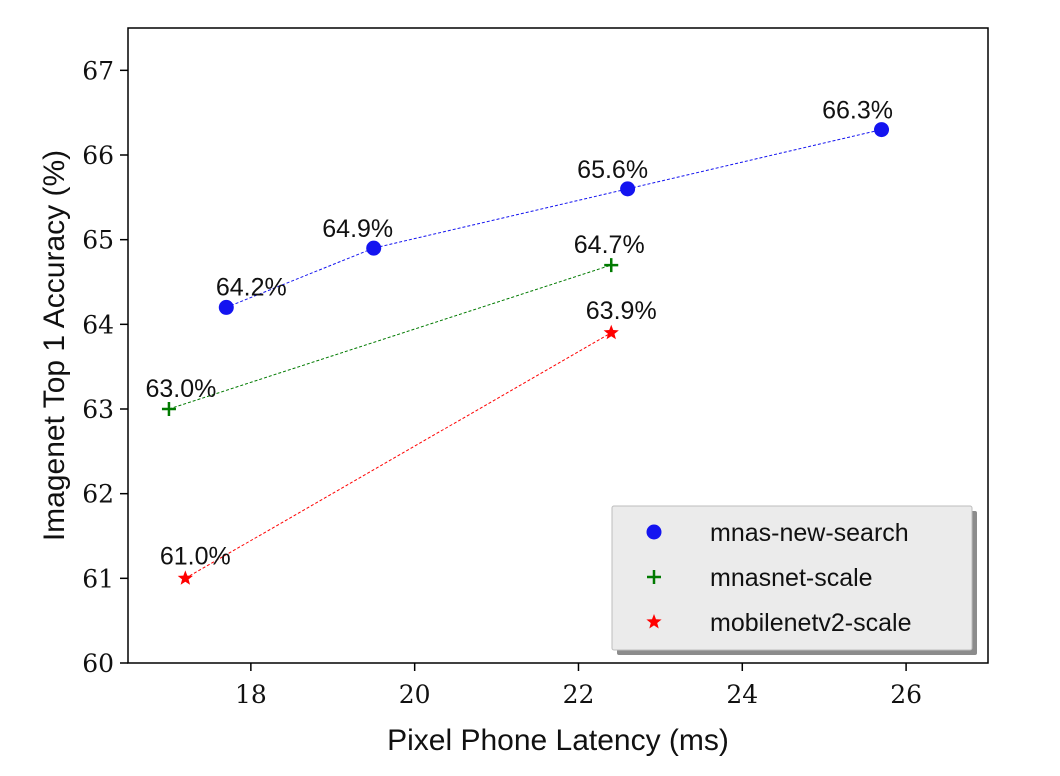 The height and width of the screenshot is (776, 1060). I want to click on mobilenetv2-scale-data-label: 63.9%, so click(621, 311).